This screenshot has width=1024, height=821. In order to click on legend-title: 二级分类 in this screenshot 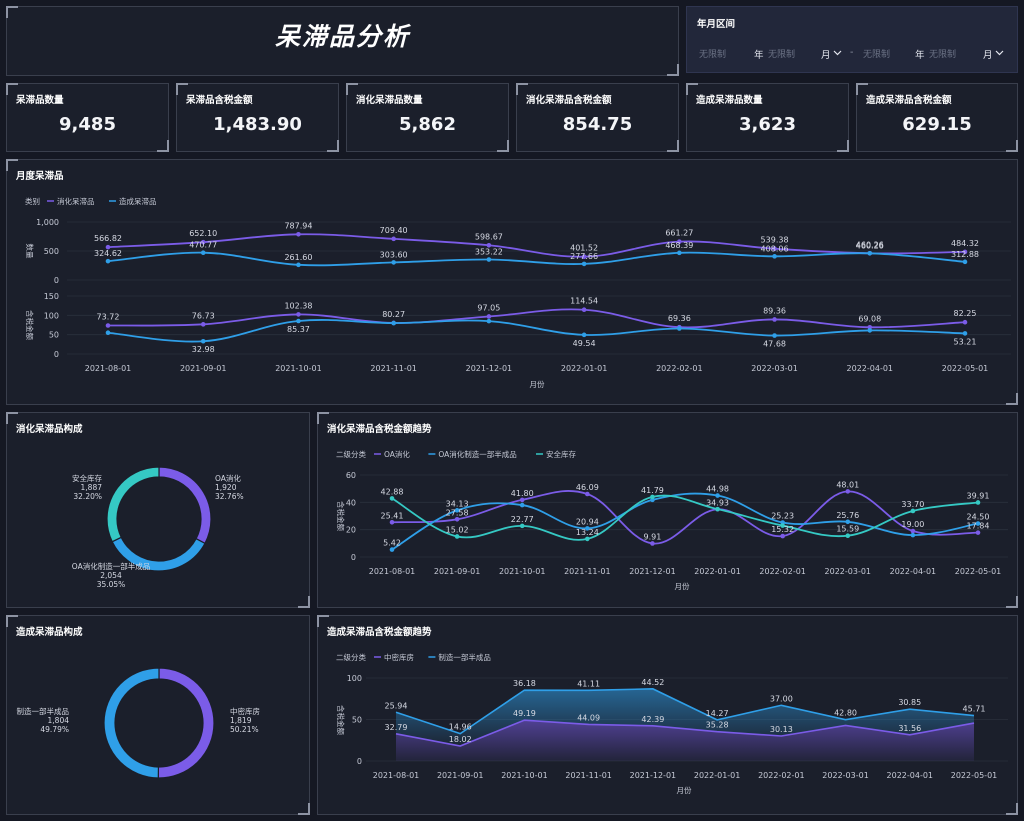, I will do `click(351, 657)`.